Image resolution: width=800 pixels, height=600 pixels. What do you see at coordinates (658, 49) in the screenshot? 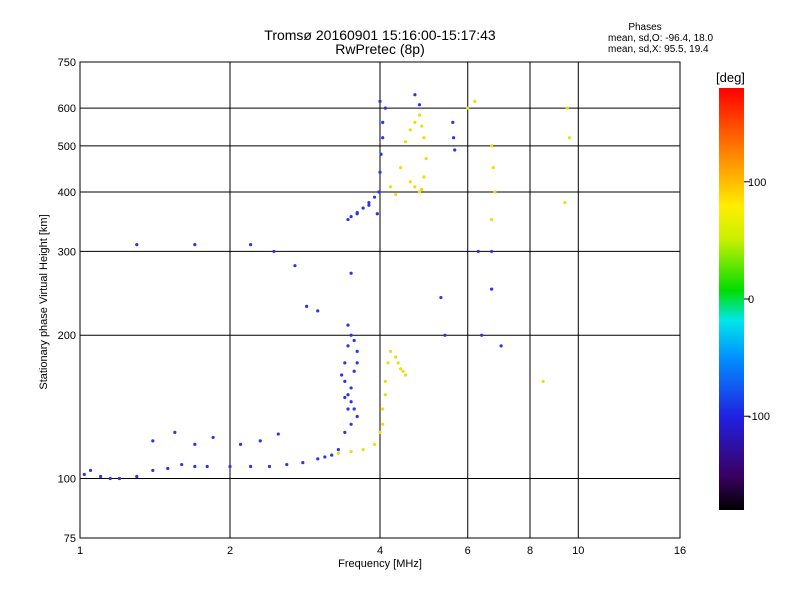
I see `phase-stats-x: mean, sd,X: 95.5, 19.4` at bounding box center [658, 49].